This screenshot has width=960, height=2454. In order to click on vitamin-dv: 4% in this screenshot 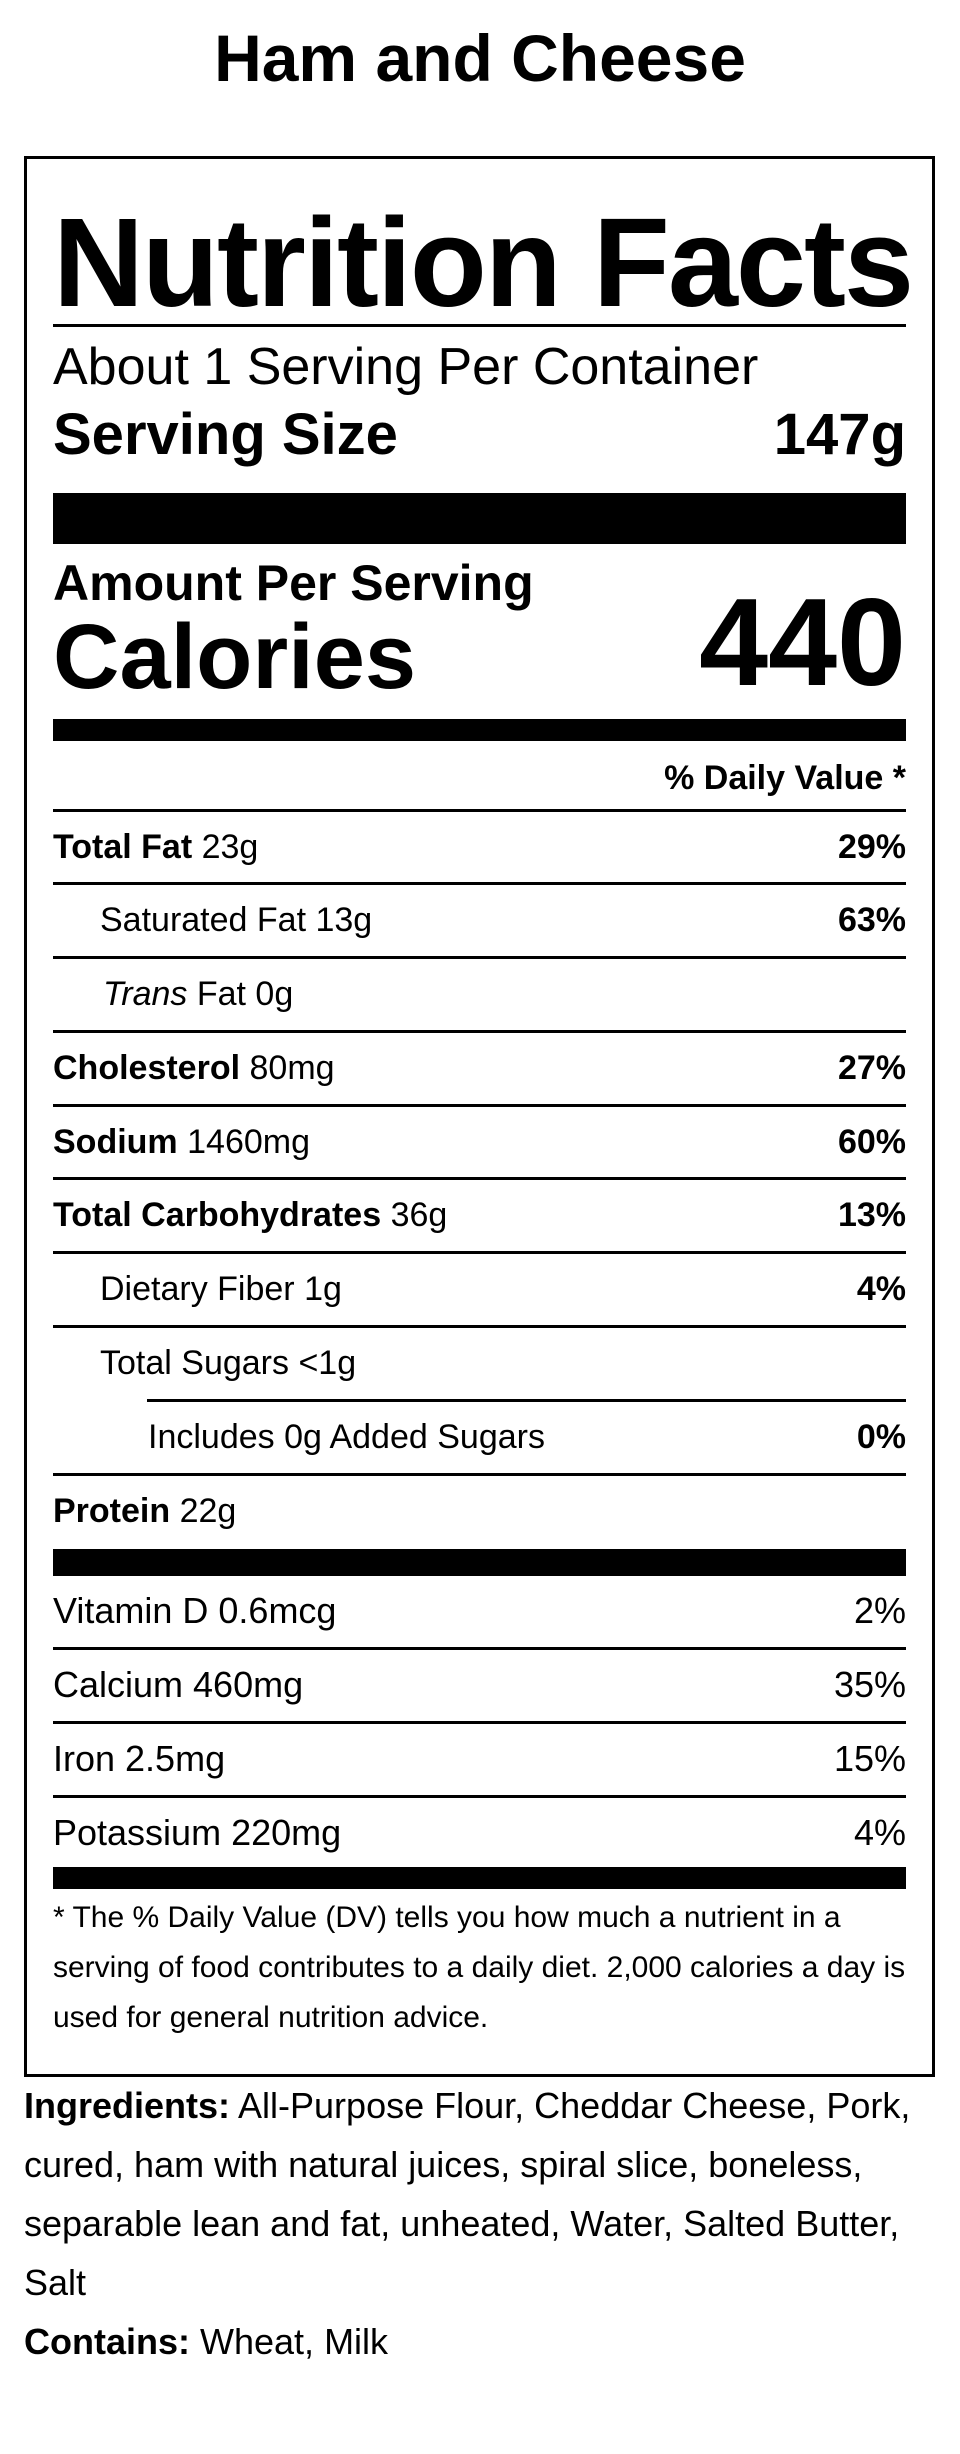, I will do `click(879, 1832)`.